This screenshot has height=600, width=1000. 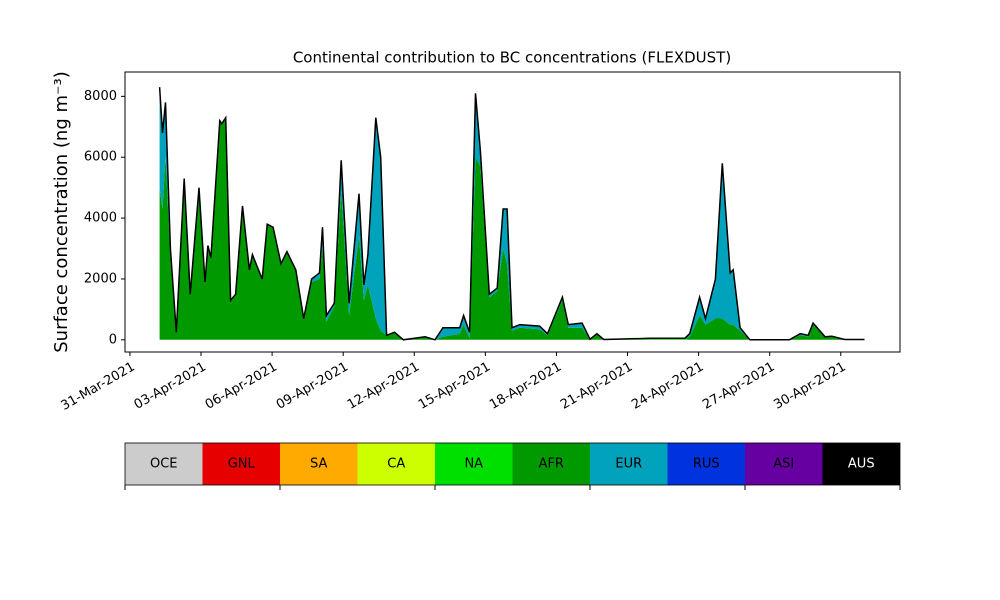 I want to click on x-tick-label: 06-Apr-2021, so click(x=241, y=386).